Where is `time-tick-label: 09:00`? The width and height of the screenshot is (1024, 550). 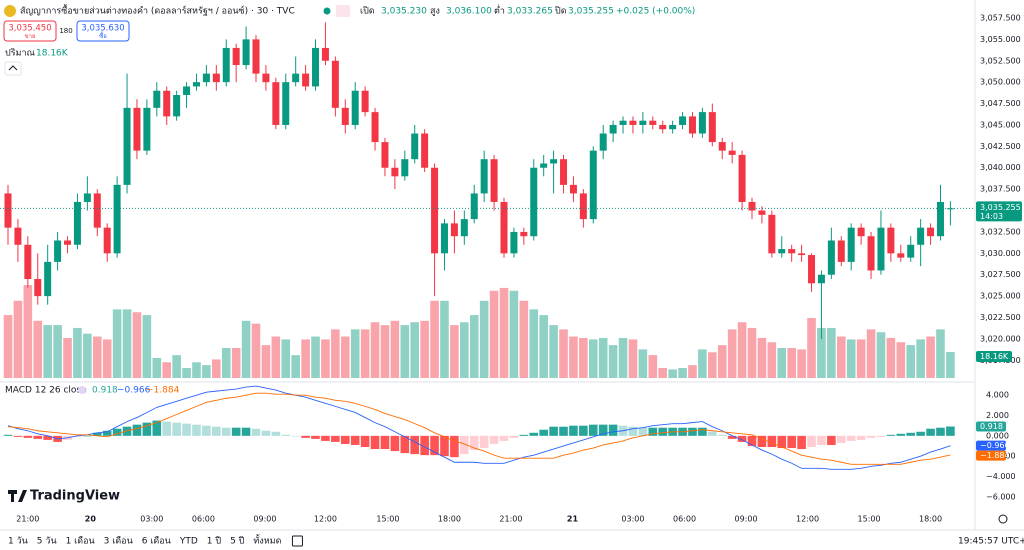 time-tick-label: 09:00 is located at coordinates (746, 519).